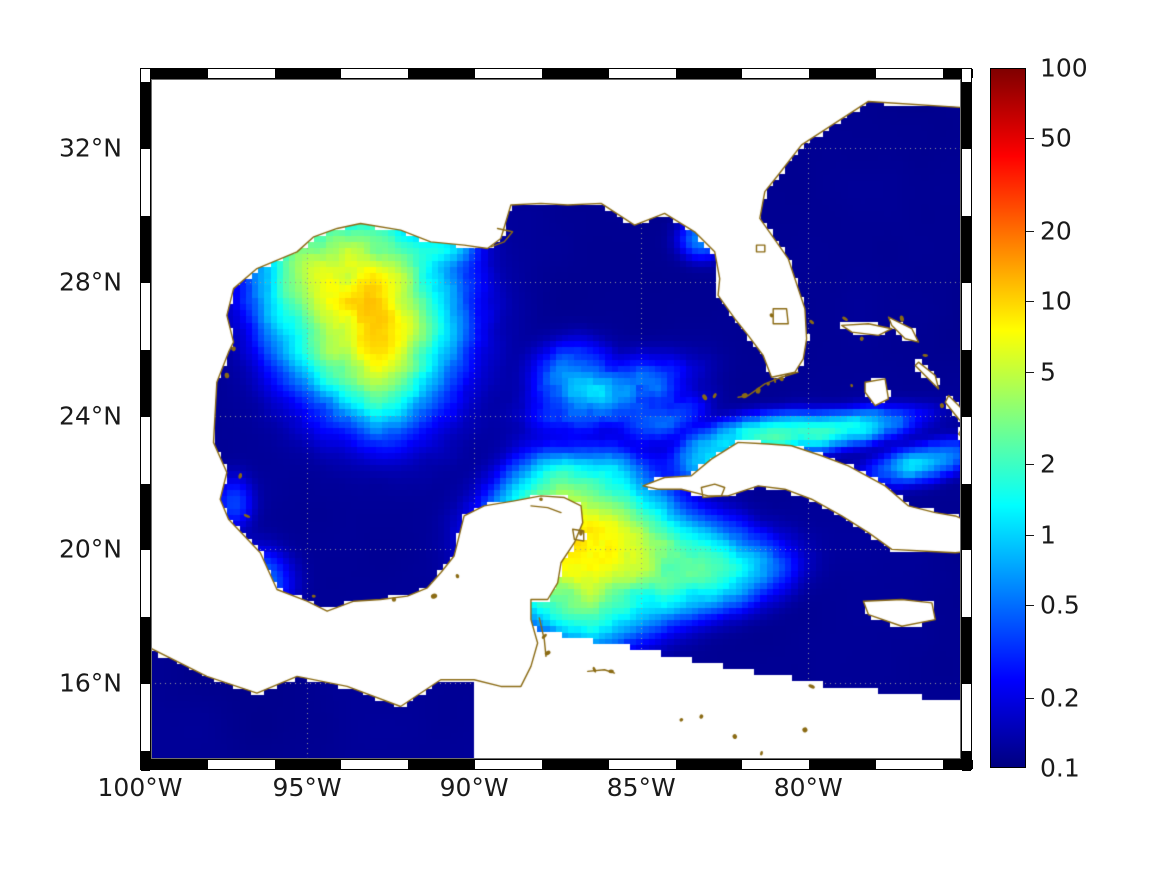 This screenshot has height=875, width=1167. I want to click on latitude-tick-label: 24°N, so click(90, 416).